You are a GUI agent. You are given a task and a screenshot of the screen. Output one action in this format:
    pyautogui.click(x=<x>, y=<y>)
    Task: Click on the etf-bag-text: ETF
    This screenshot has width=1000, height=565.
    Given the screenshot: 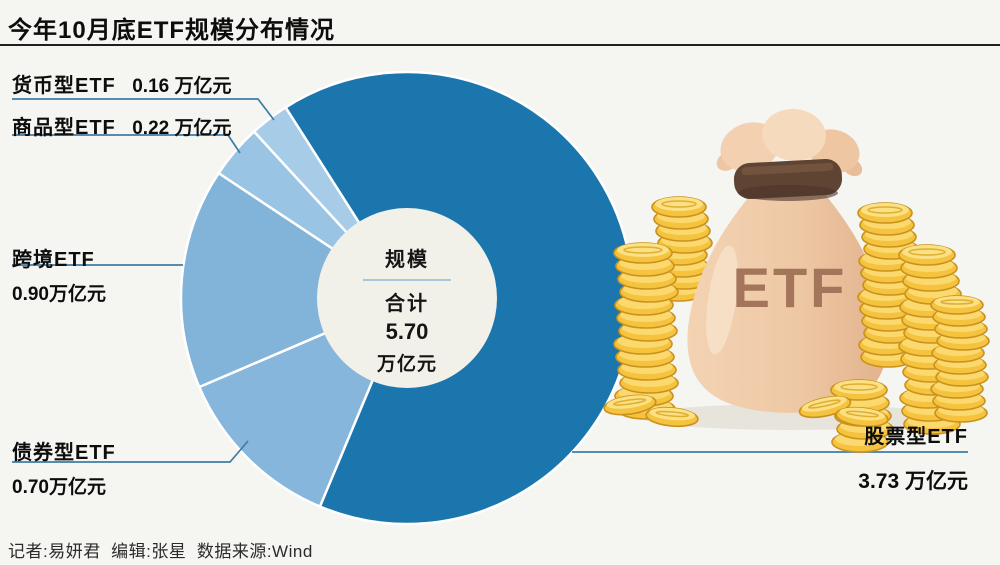 What is the action you would take?
    pyautogui.click(x=790, y=287)
    